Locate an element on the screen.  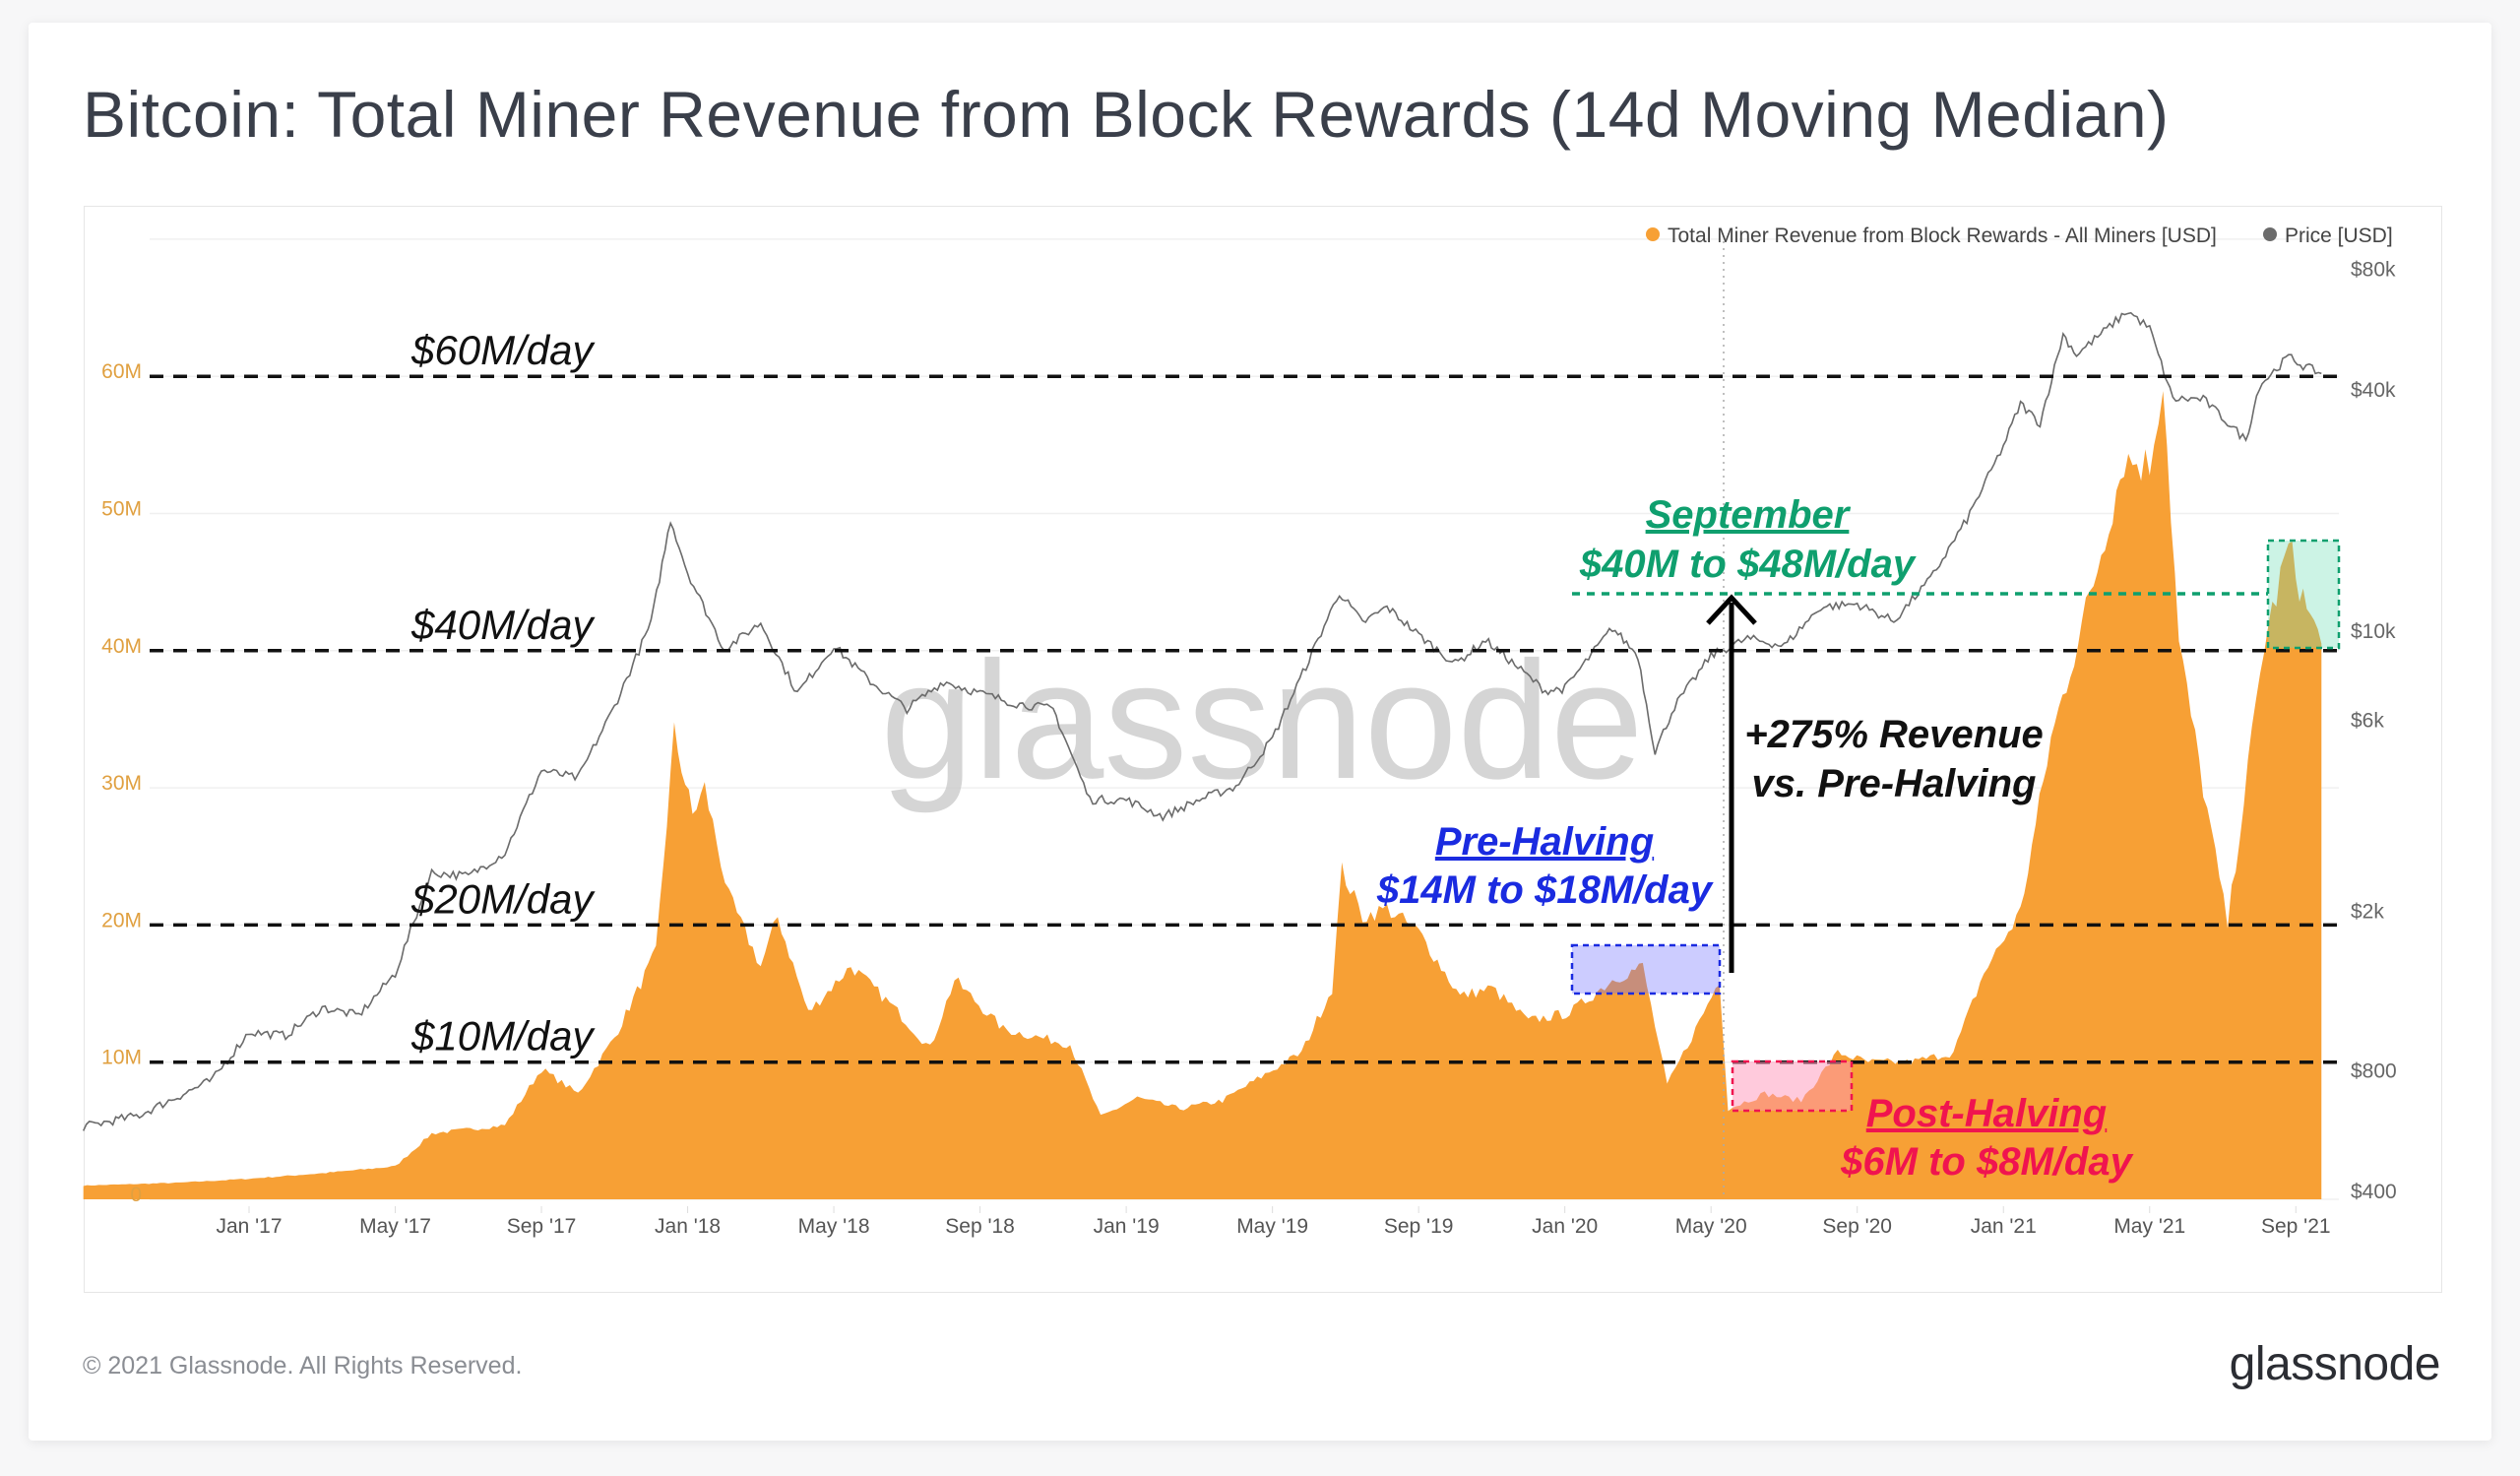
y-right-tick: $6k is located at coordinates (2367, 720).